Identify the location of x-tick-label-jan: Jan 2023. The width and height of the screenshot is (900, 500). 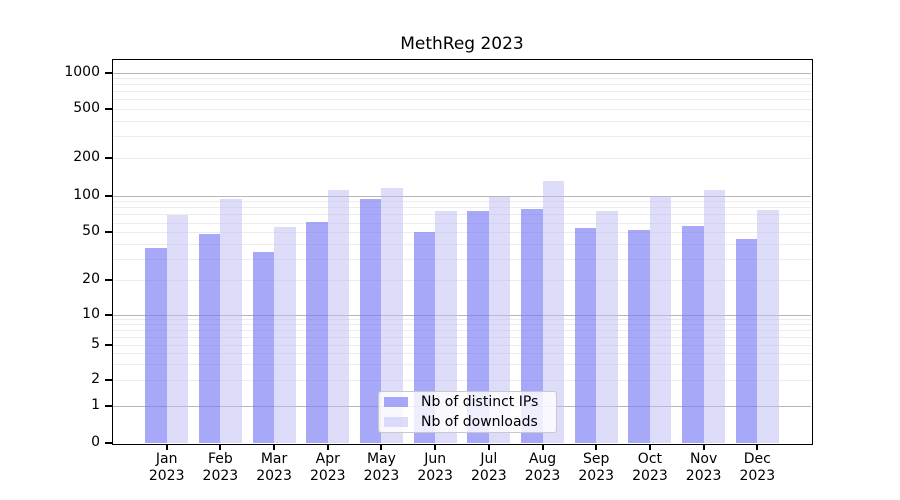
(166, 468).